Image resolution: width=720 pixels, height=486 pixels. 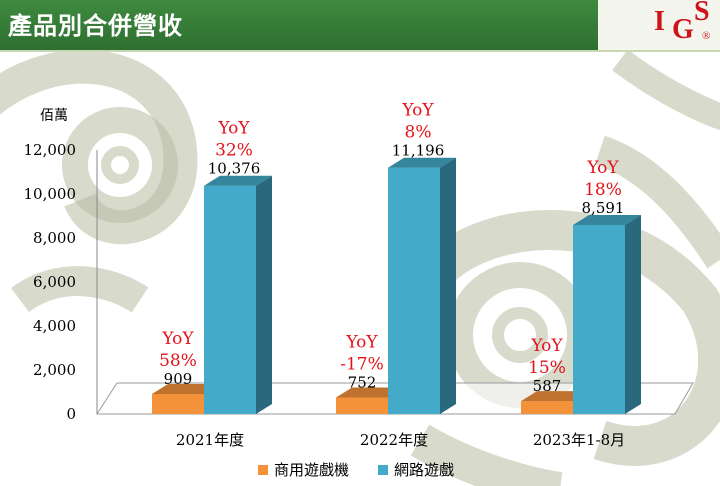 I want to click on x-category-label: 2023年1-8月, so click(x=579, y=440).